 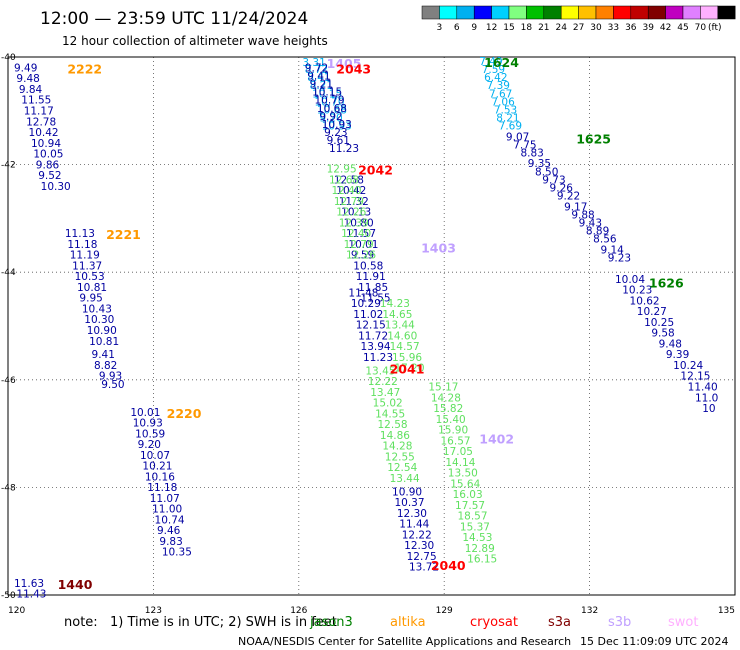 What do you see at coordinates (110, 377) in the screenshot?
I see `wave-height-point: 9.93` at bounding box center [110, 377].